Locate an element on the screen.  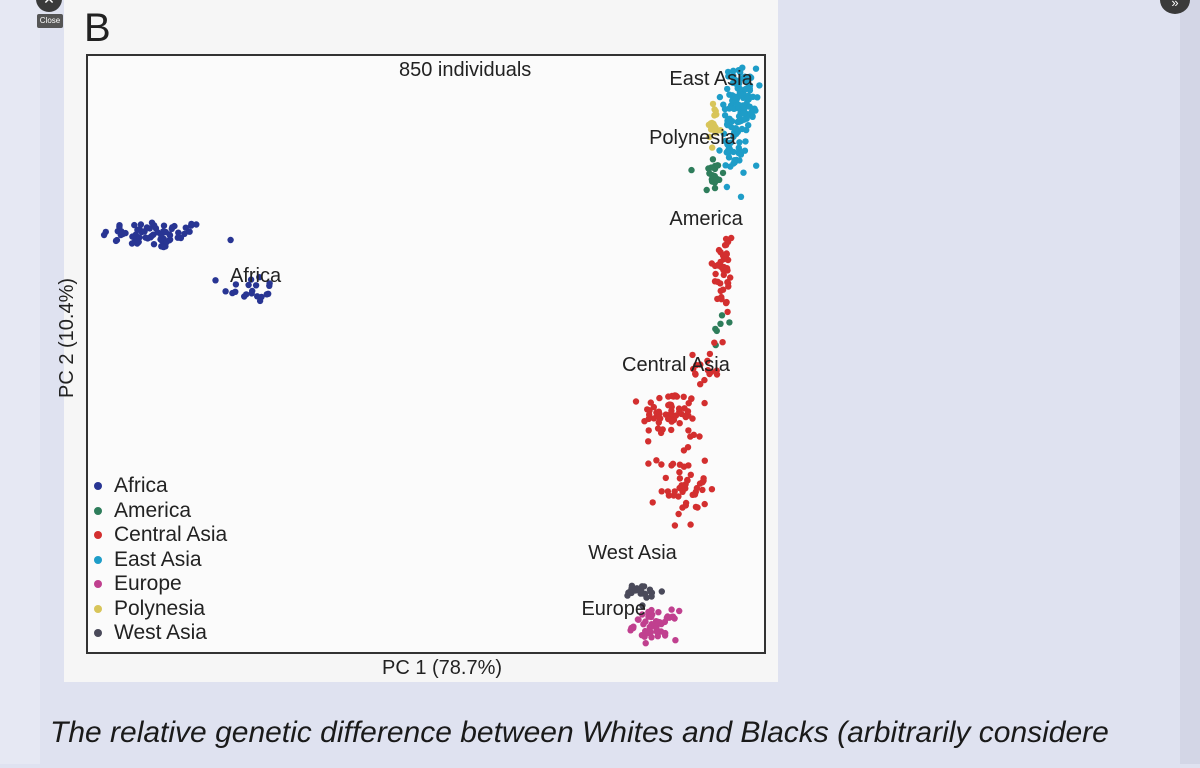
annotation-label: Africa is located at coordinates (255, 275).